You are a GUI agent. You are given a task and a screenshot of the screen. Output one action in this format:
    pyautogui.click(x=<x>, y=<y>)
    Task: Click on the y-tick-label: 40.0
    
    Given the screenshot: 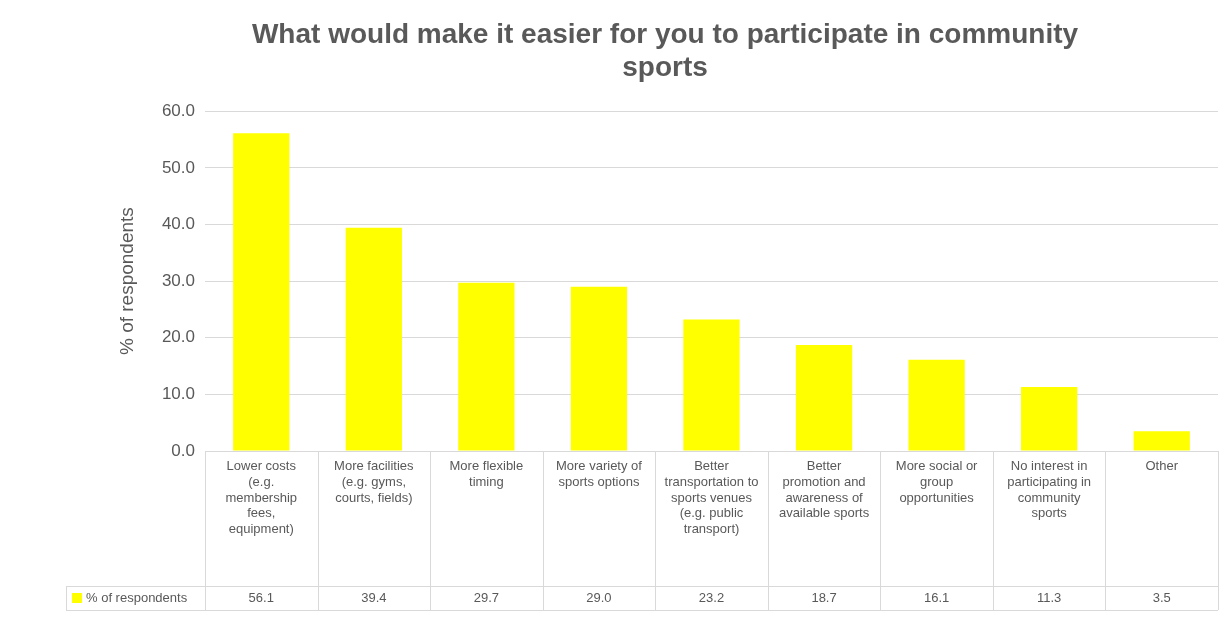 What is the action you would take?
    pyautogui.click(x=178, y=224)
    